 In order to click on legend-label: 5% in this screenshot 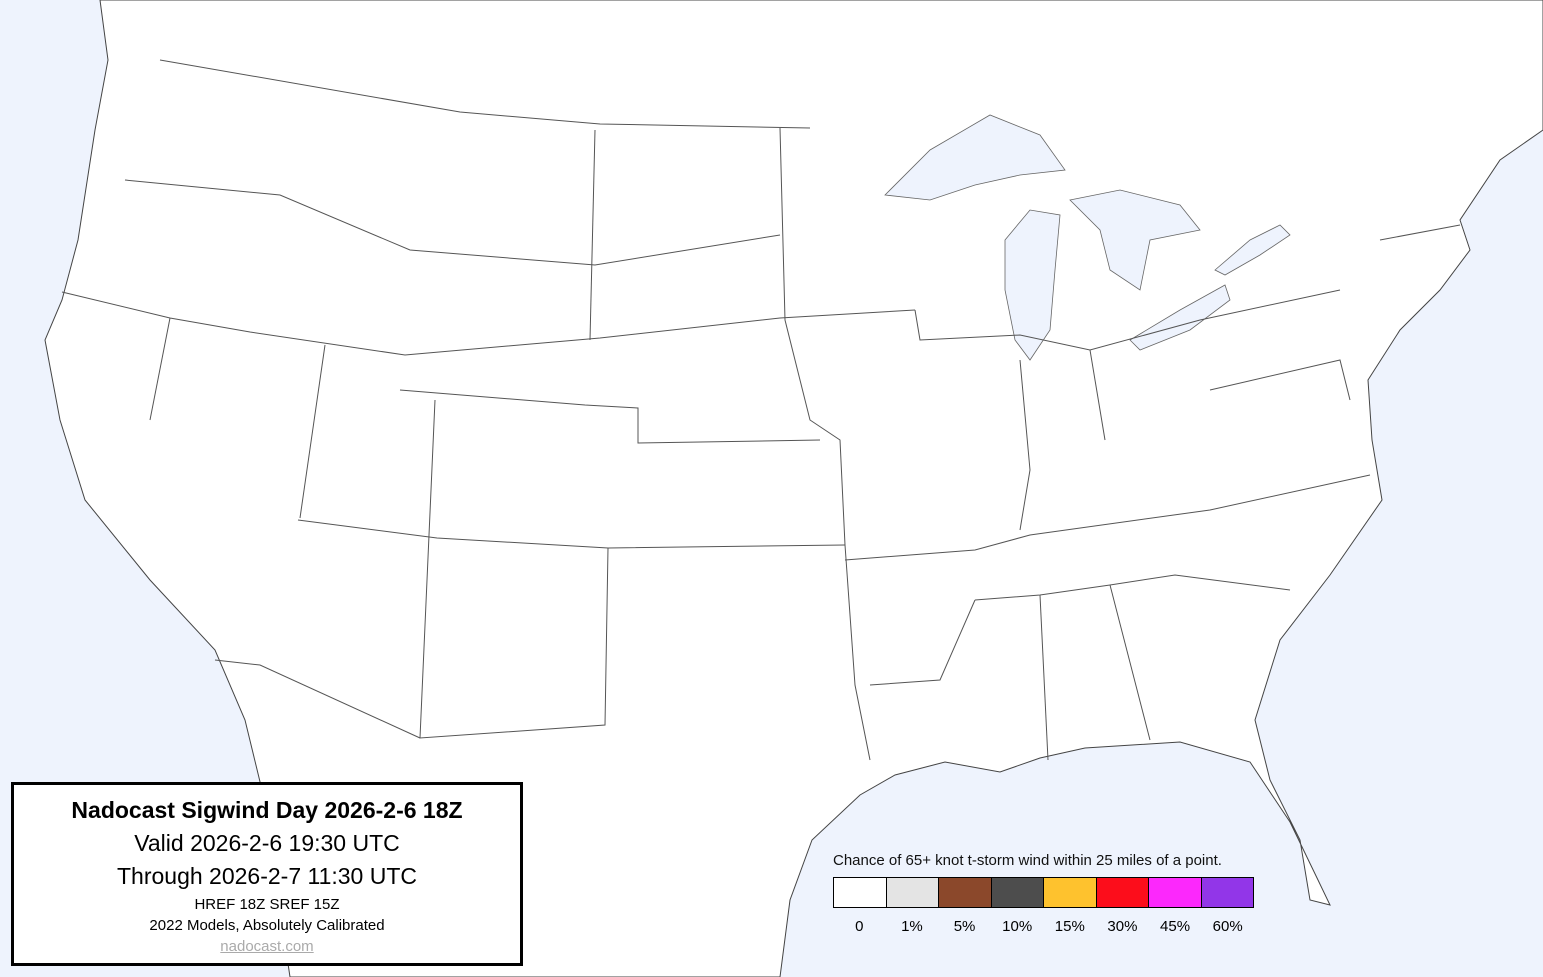, I will do `click(964, 926)`.